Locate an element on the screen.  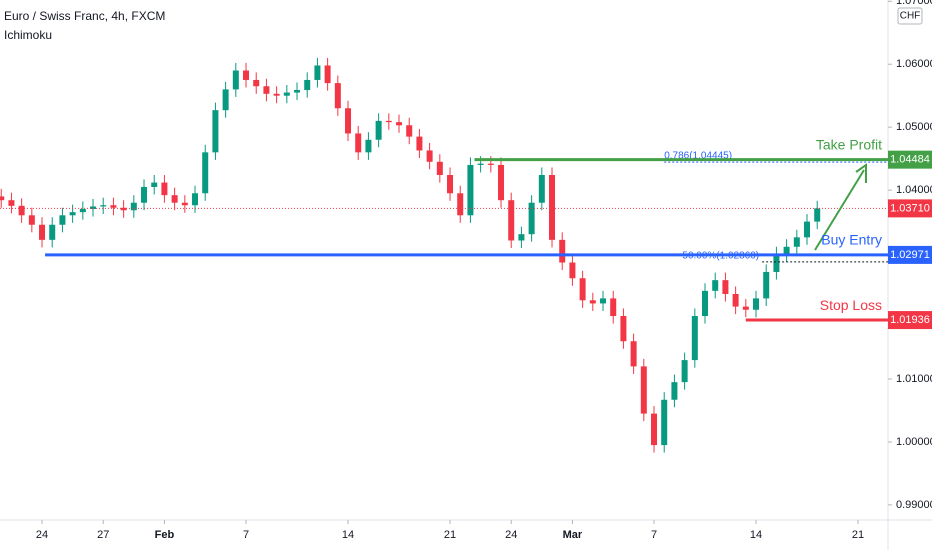
x-tick-label: Mar is located at coordinates (573, 535).